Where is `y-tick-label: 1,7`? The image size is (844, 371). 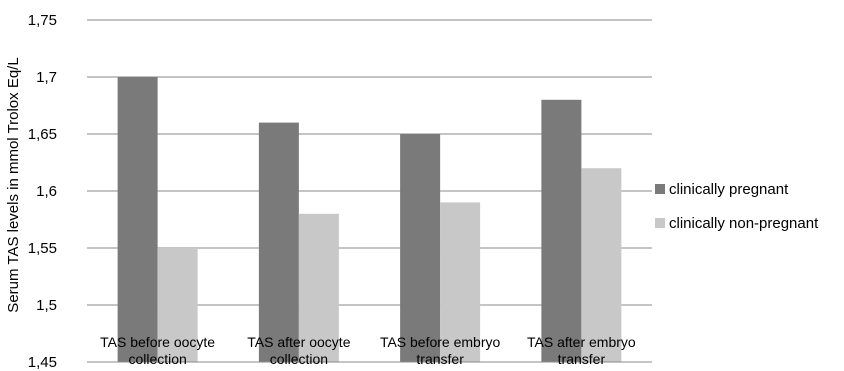 y-tick-label: 1,7 is located at coordinates (46, 77).